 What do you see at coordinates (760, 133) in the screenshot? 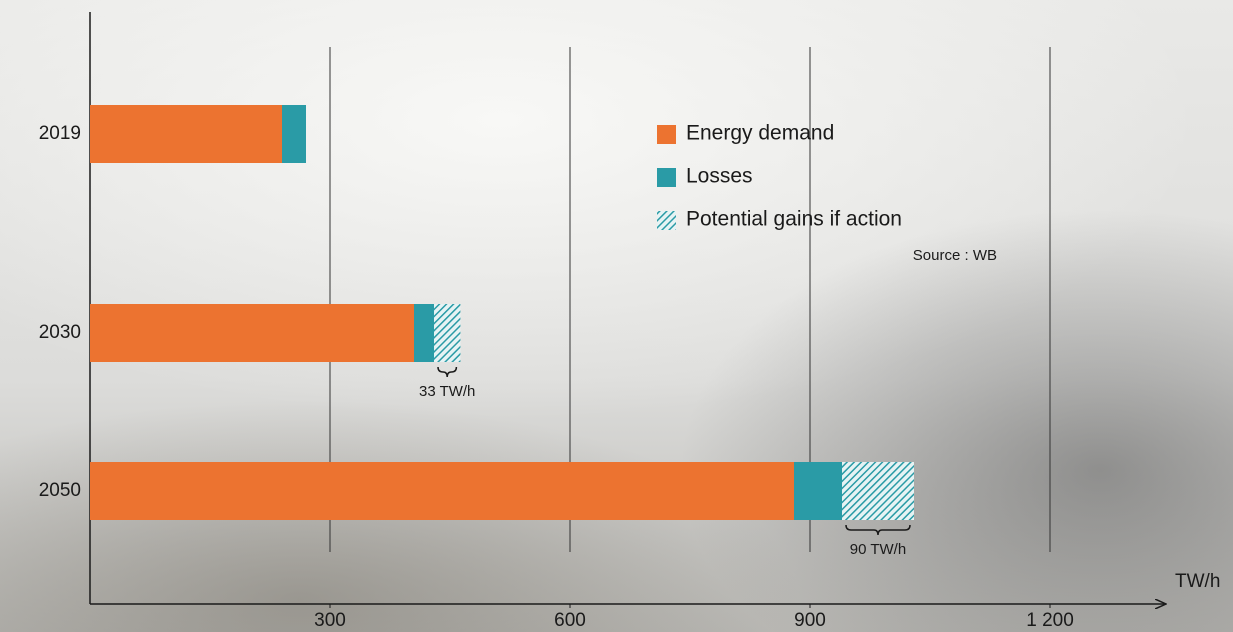
I see `legend-label: Energy demand` at bounding box center [760, 133].